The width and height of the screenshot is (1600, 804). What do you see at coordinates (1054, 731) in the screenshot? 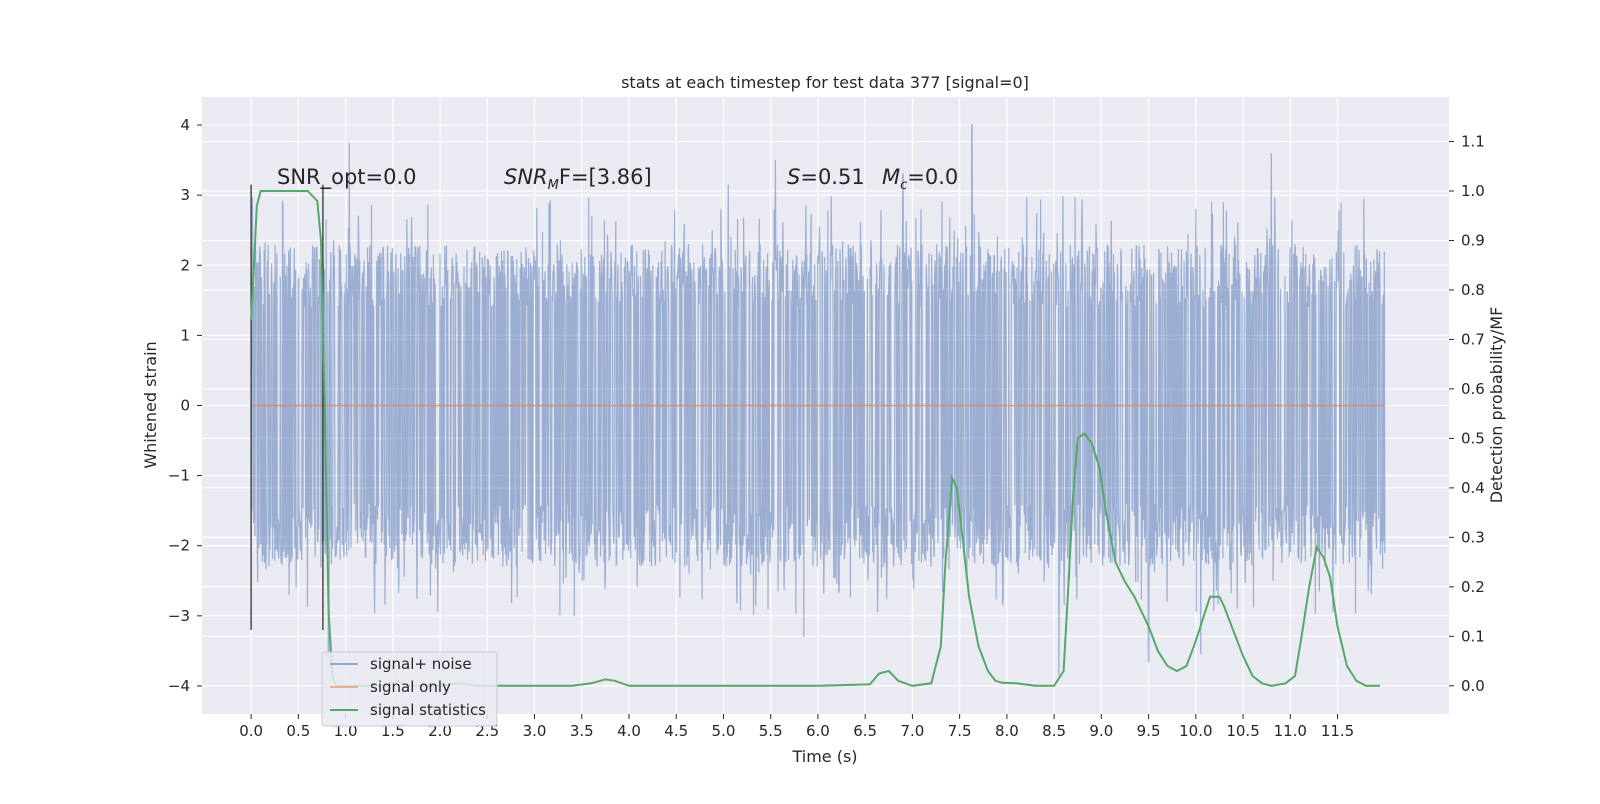
I see `x-tick-label: 8.5` at bounding box center [1054, 731].